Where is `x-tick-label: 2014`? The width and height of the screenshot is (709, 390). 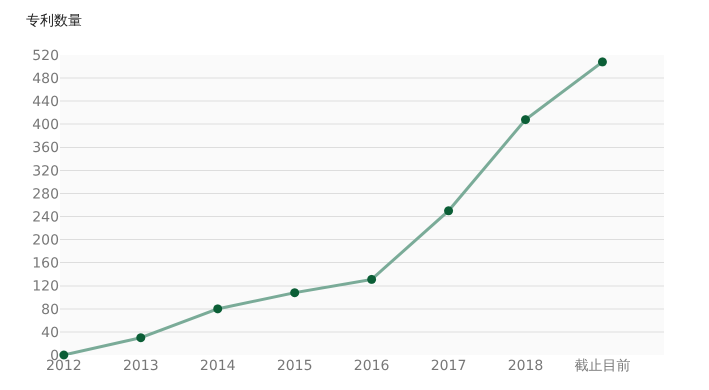 x-tick-label: 2014 is located at coordinates (218, 366).